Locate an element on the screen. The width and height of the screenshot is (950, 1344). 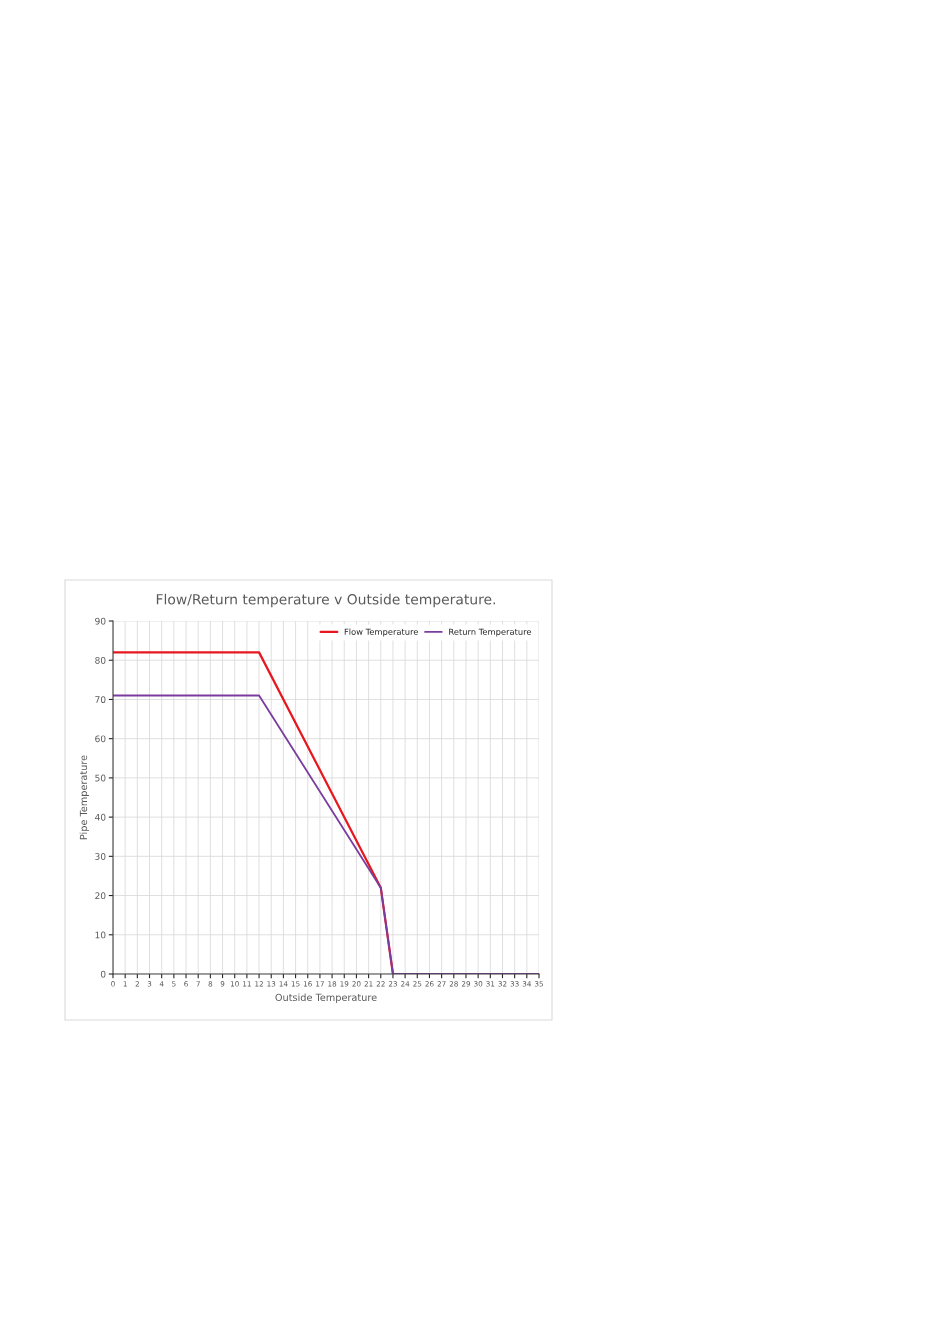
y-tick-label: 60 is located at coordinates (100, 739).